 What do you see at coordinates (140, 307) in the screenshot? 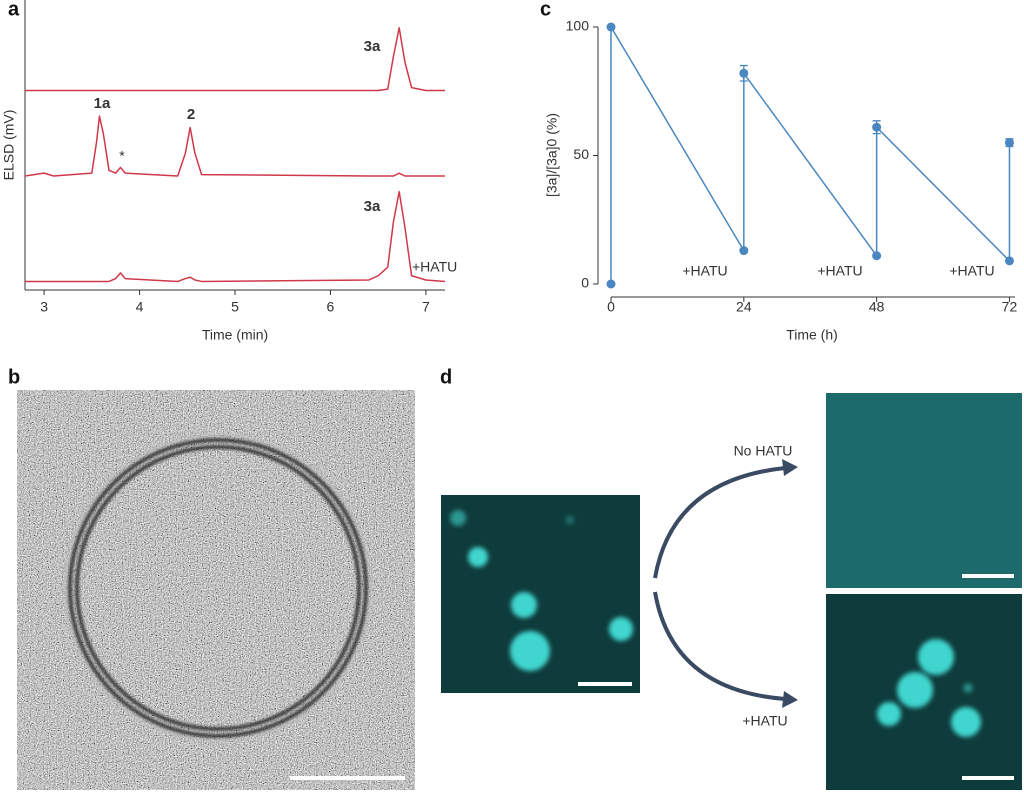
I see `x-tick-label: 4` at bounding box center [140, 307].